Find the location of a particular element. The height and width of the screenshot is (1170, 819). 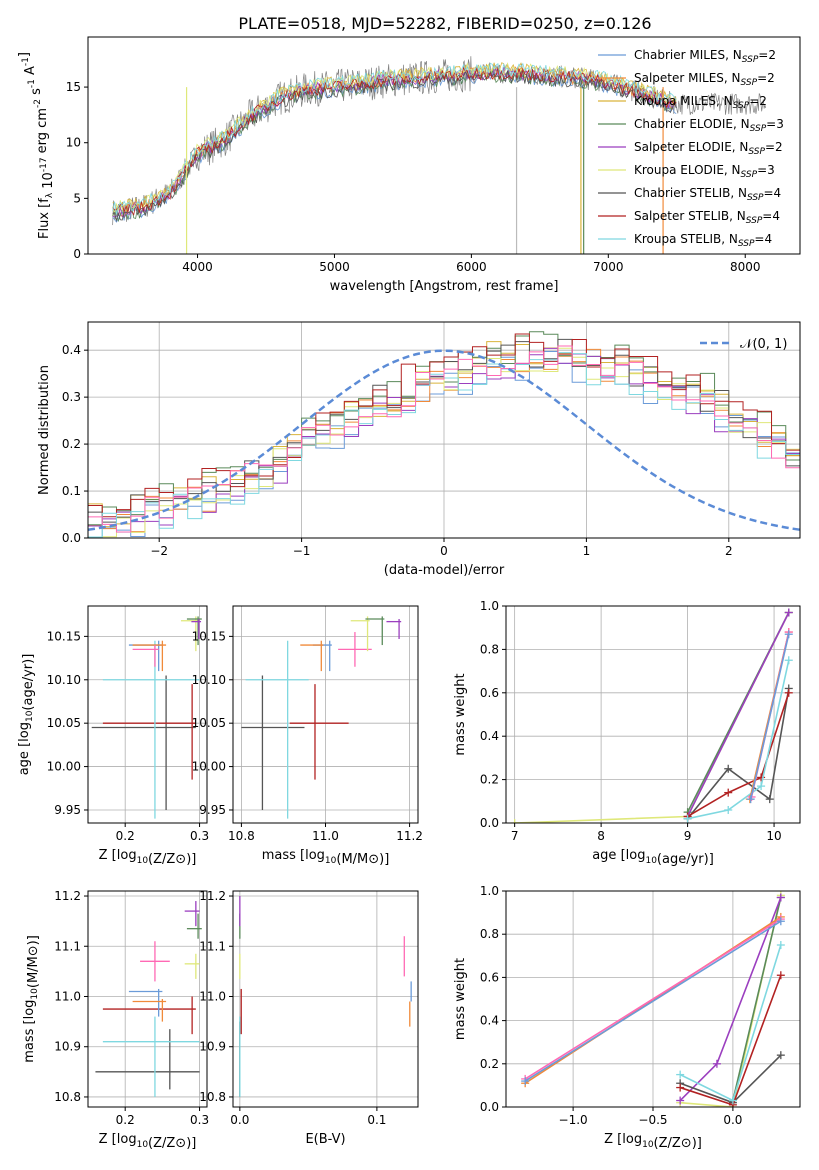

x-axis-label: age [log10(age/yr)] is located at coordinates (653, 857).